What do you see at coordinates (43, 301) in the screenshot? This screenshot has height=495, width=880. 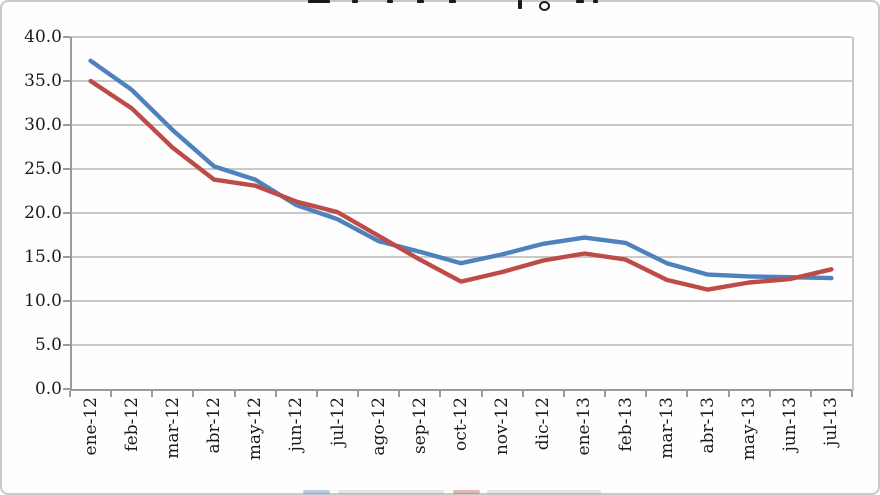 I see `y-axis-tick-label: 10.0` at bounding box center [43, 301].